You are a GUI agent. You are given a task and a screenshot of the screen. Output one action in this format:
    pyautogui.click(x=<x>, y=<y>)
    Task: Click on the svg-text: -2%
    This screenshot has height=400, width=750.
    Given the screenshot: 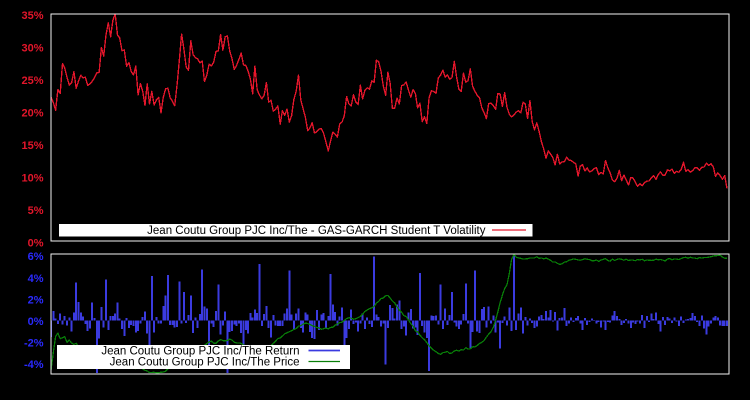 What is the action you would take?
    pyautogui.click(x=34, y=344)
    